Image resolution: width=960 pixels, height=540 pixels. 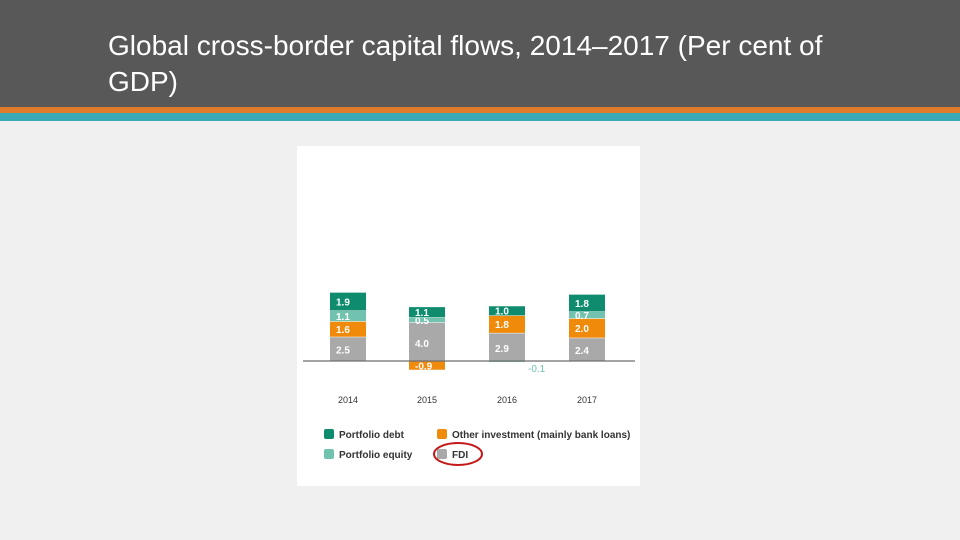 I want to click on bar-fdi-2014, so click(x=348, y=348).